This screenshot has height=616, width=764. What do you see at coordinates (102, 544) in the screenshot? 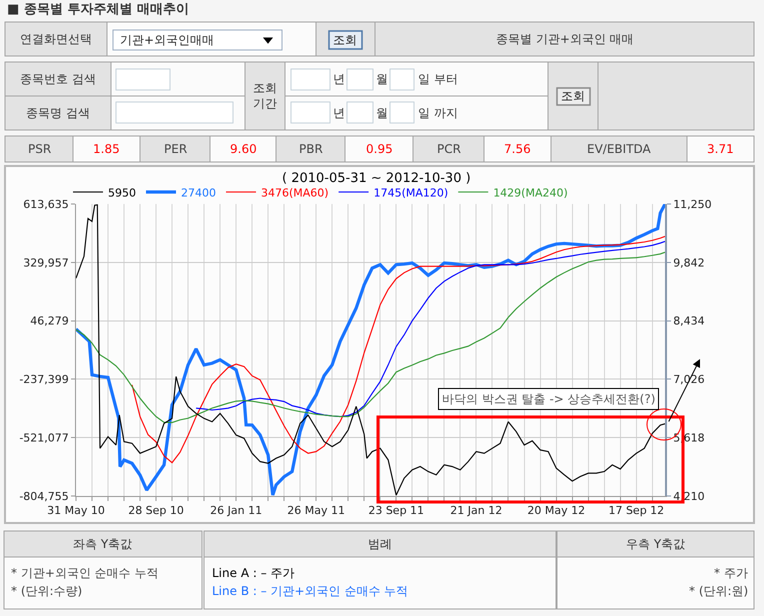
I see `text: 좌측 Y축값` at bounding box center [102, 544].